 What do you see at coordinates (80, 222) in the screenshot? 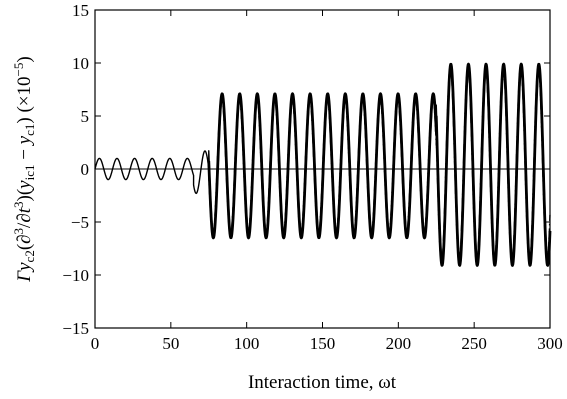
I see `y-tick-label: −5` at bounding box center [80, 222].